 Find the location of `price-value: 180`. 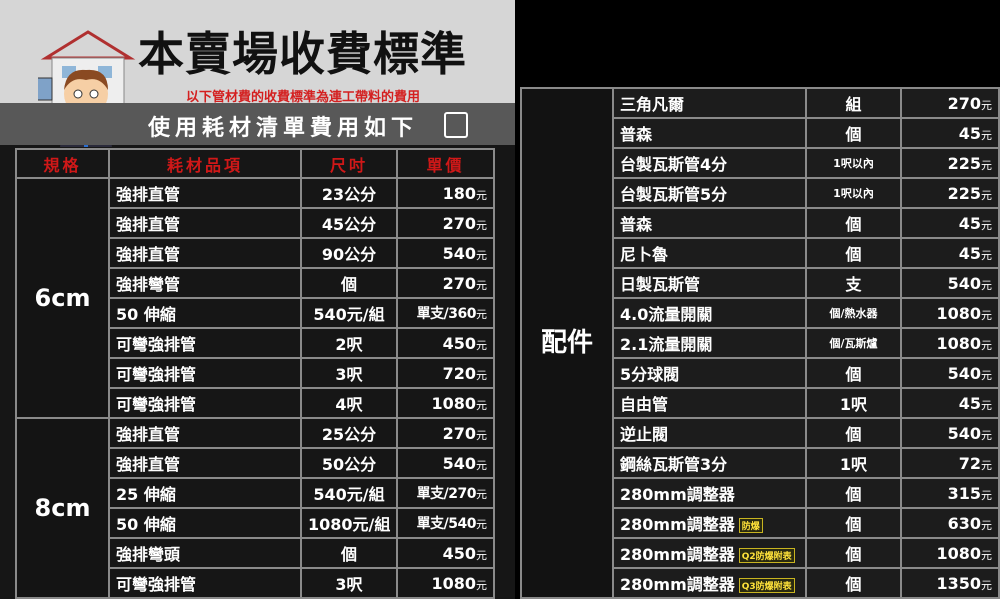

price-value: 180 is located at coordinates (459, 193).